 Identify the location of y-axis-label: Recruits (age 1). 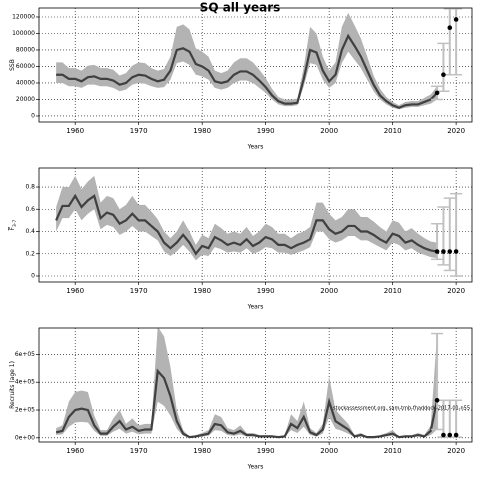
(12, 385).